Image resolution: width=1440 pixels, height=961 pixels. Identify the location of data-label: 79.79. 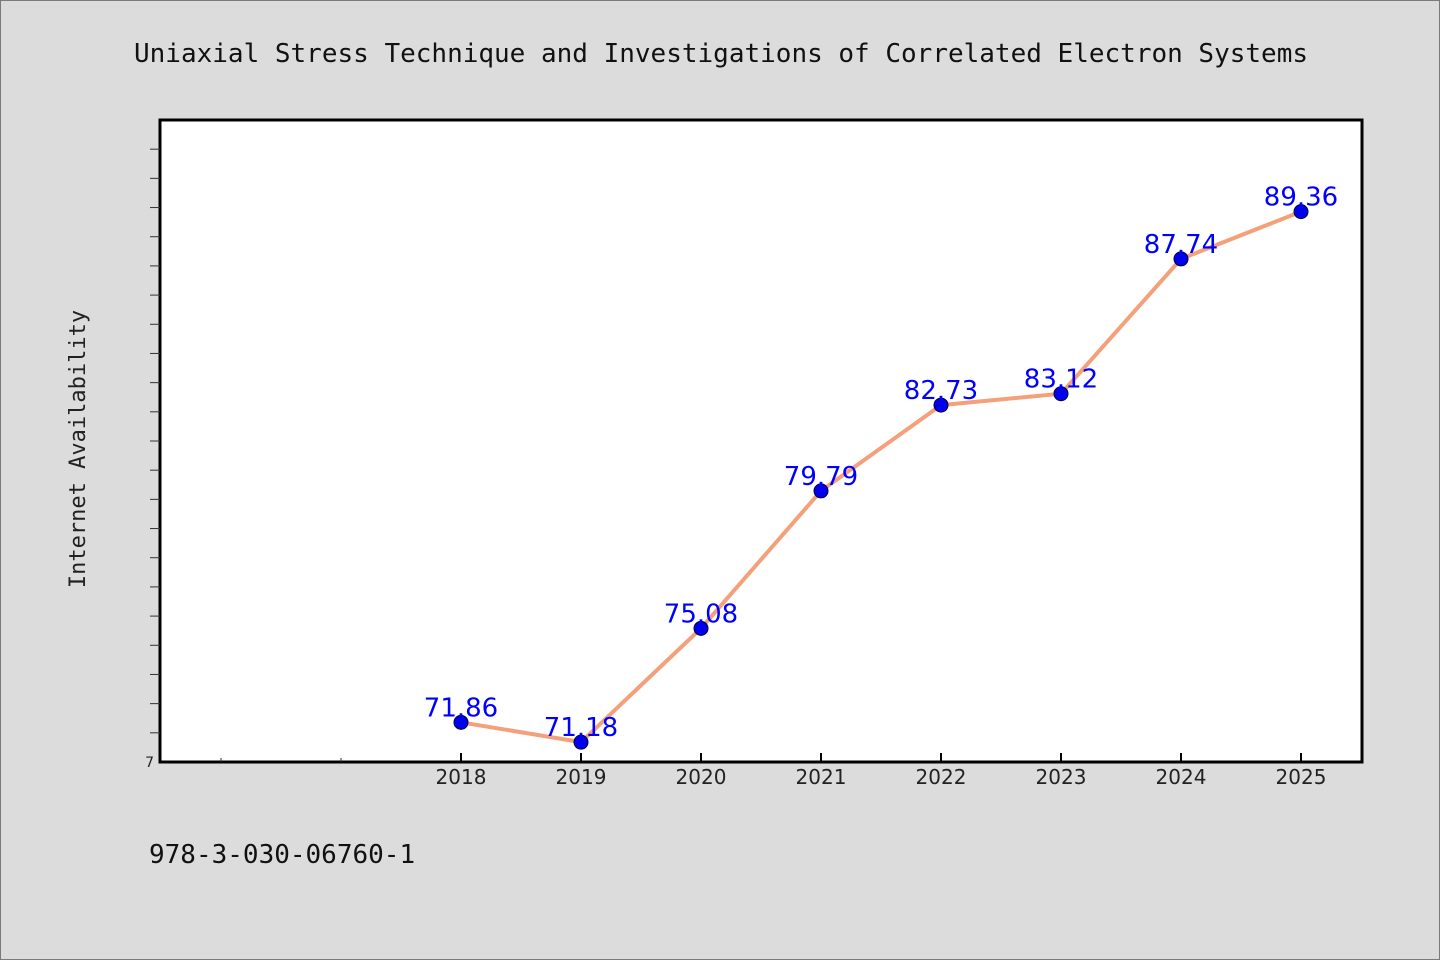
(821, 477).